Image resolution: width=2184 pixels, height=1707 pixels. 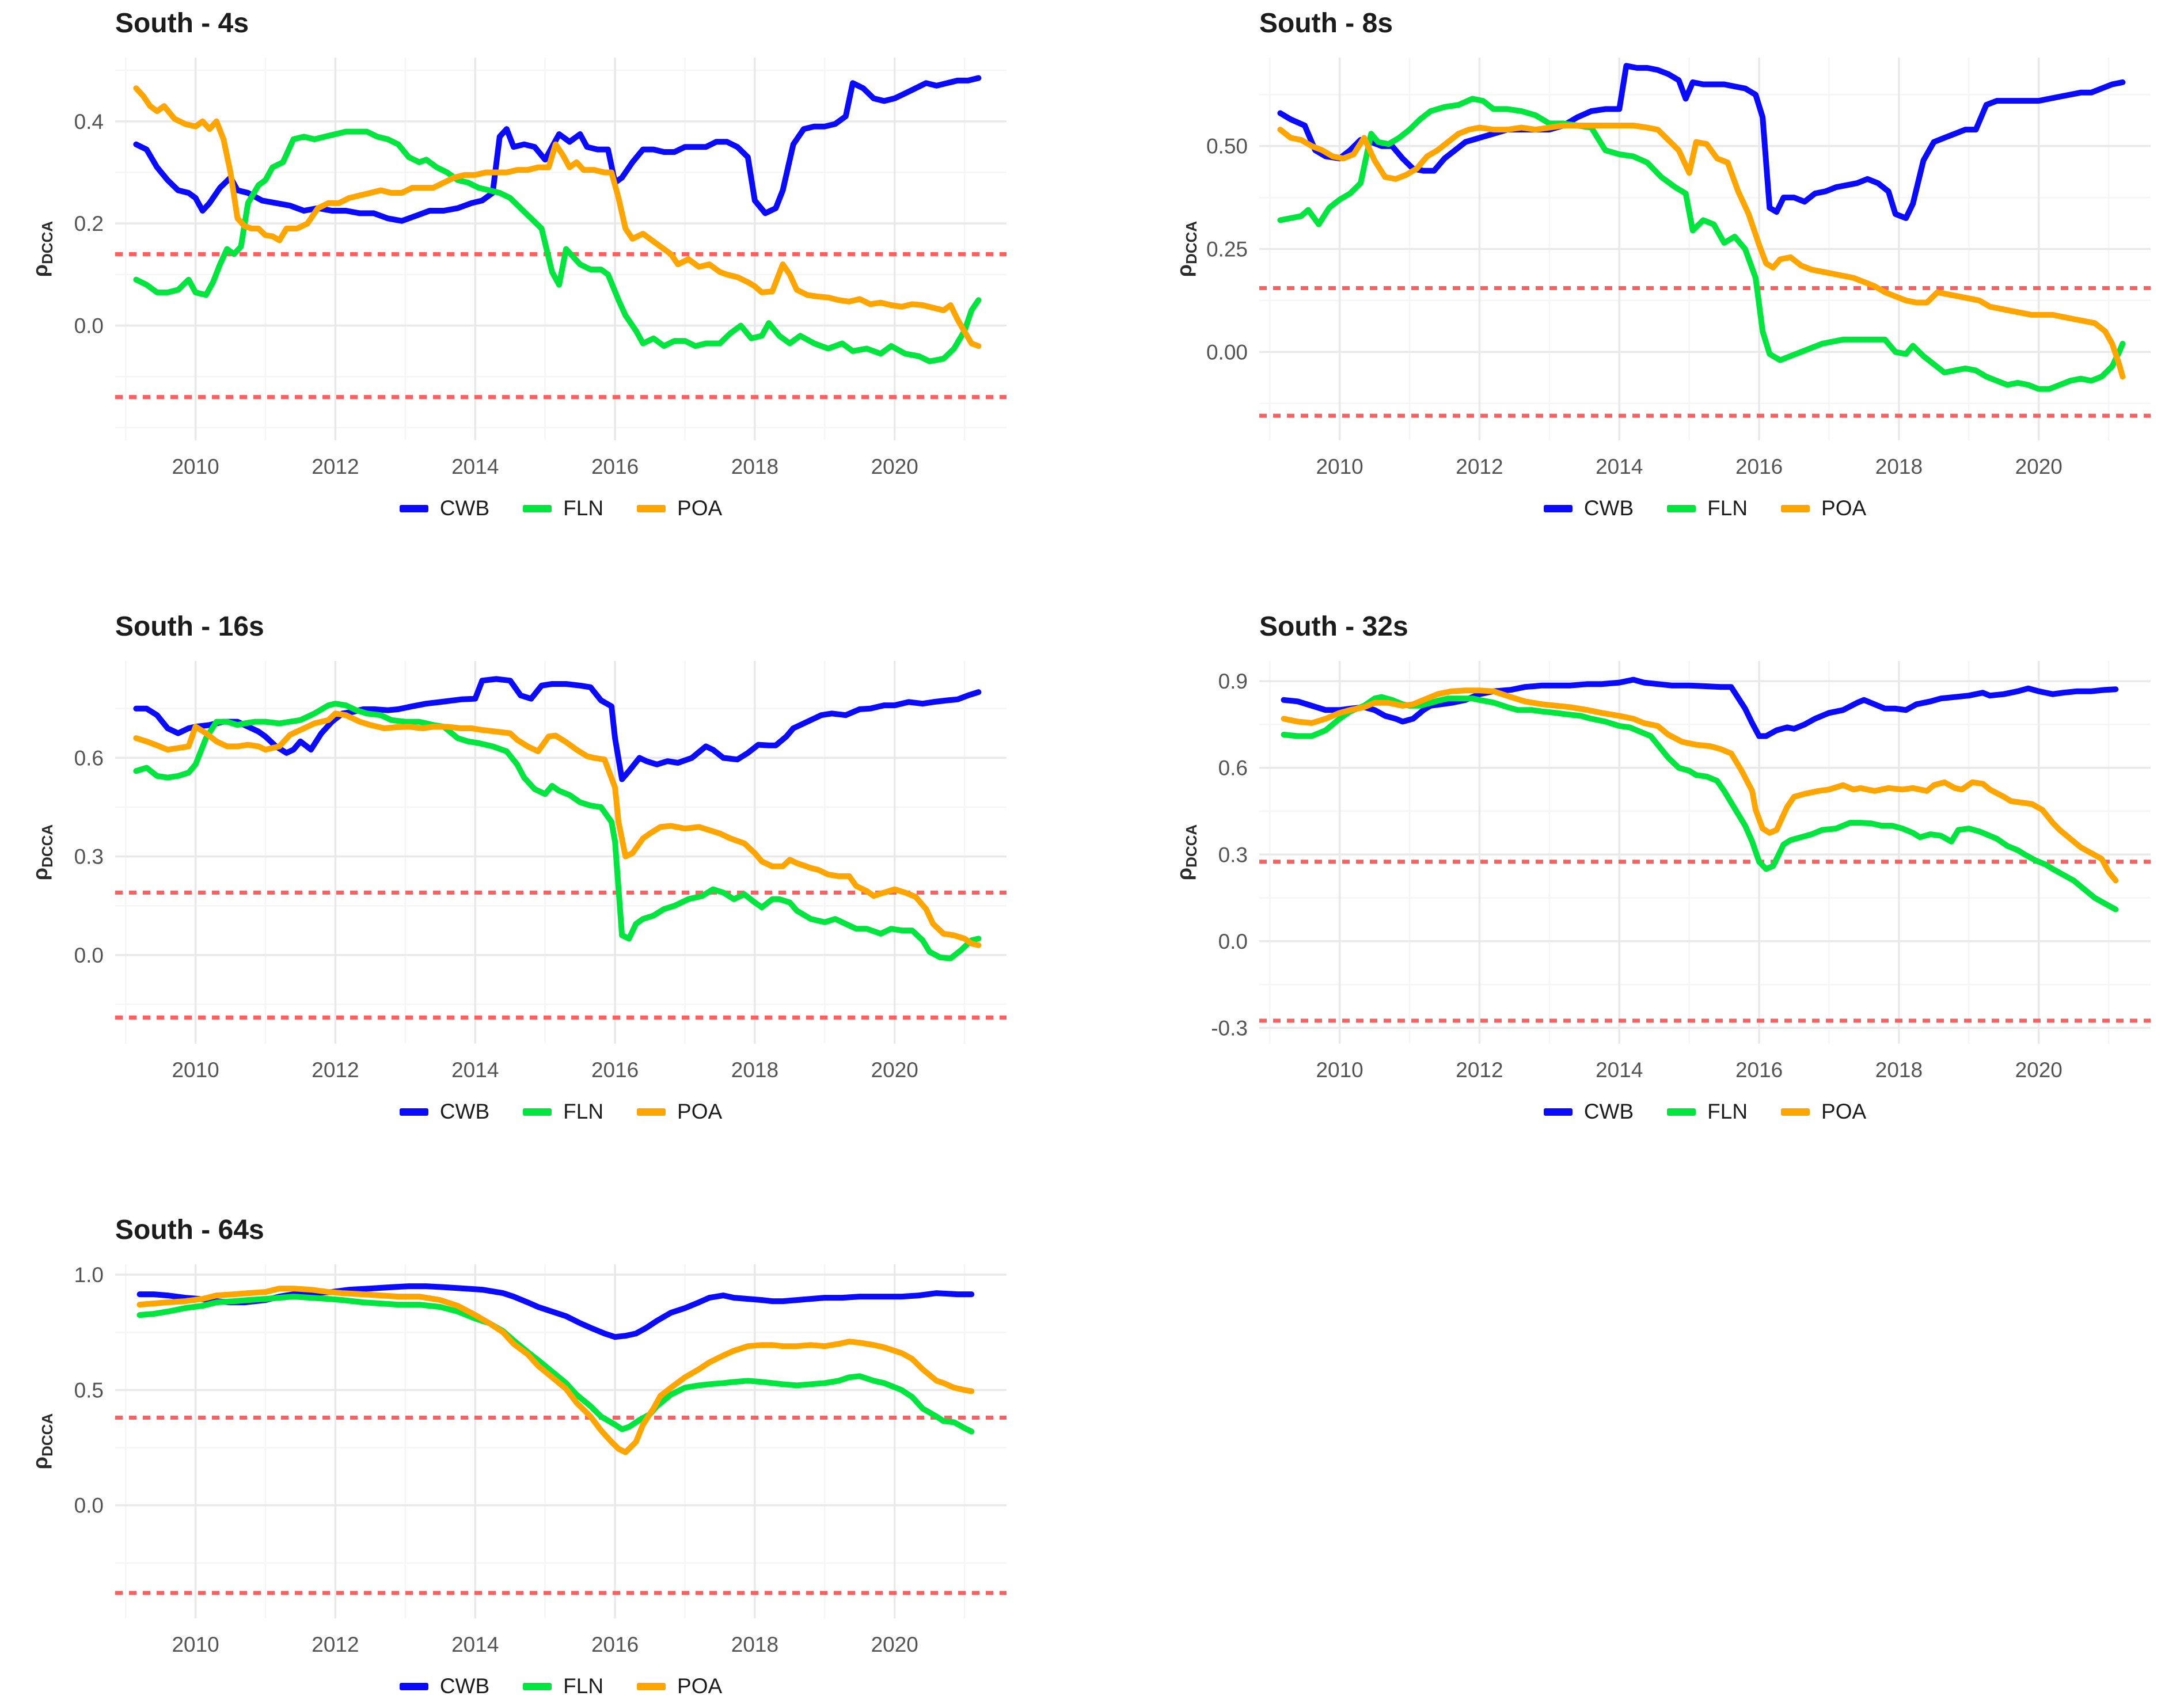 I want to click on y-tick-label: 0.6, so click(x=89, y=758).